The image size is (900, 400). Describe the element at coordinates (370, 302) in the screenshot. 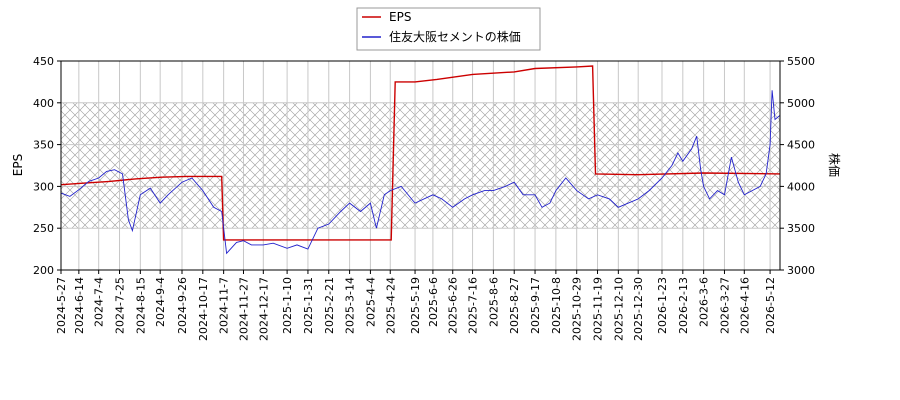

I see `x-tick-label: 2025-4-4` at that location.